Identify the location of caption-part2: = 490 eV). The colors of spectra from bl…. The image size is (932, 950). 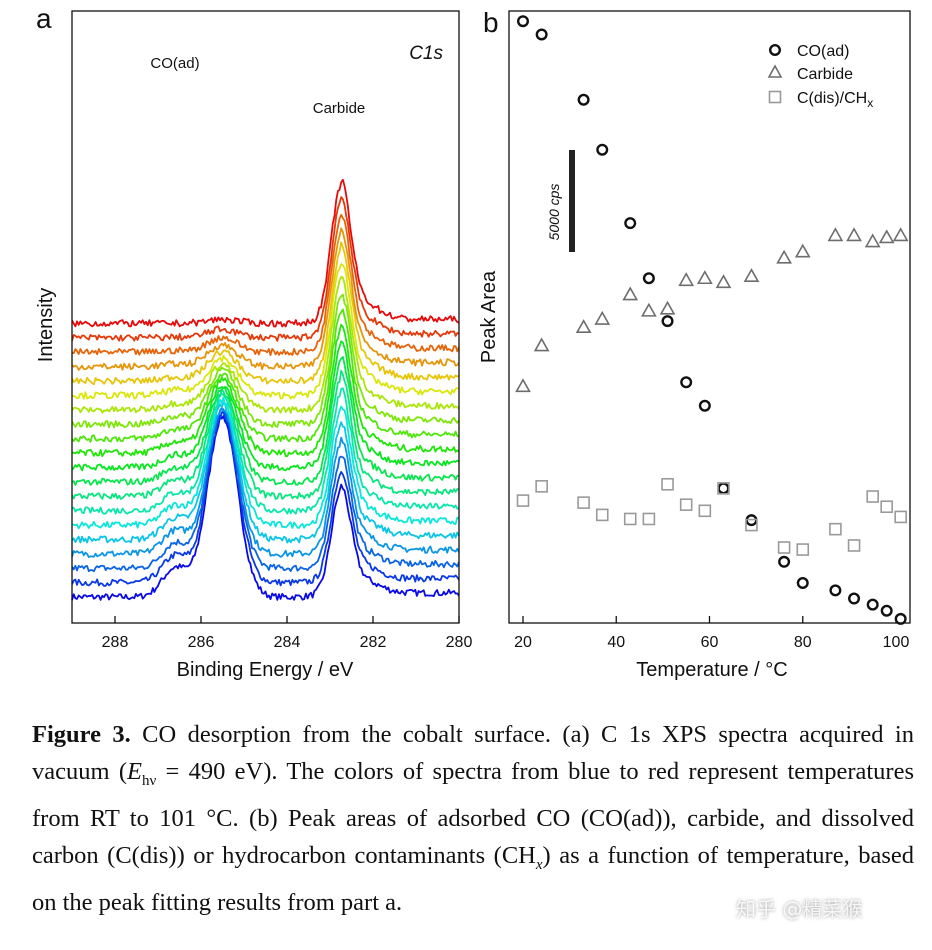
(473, 813).